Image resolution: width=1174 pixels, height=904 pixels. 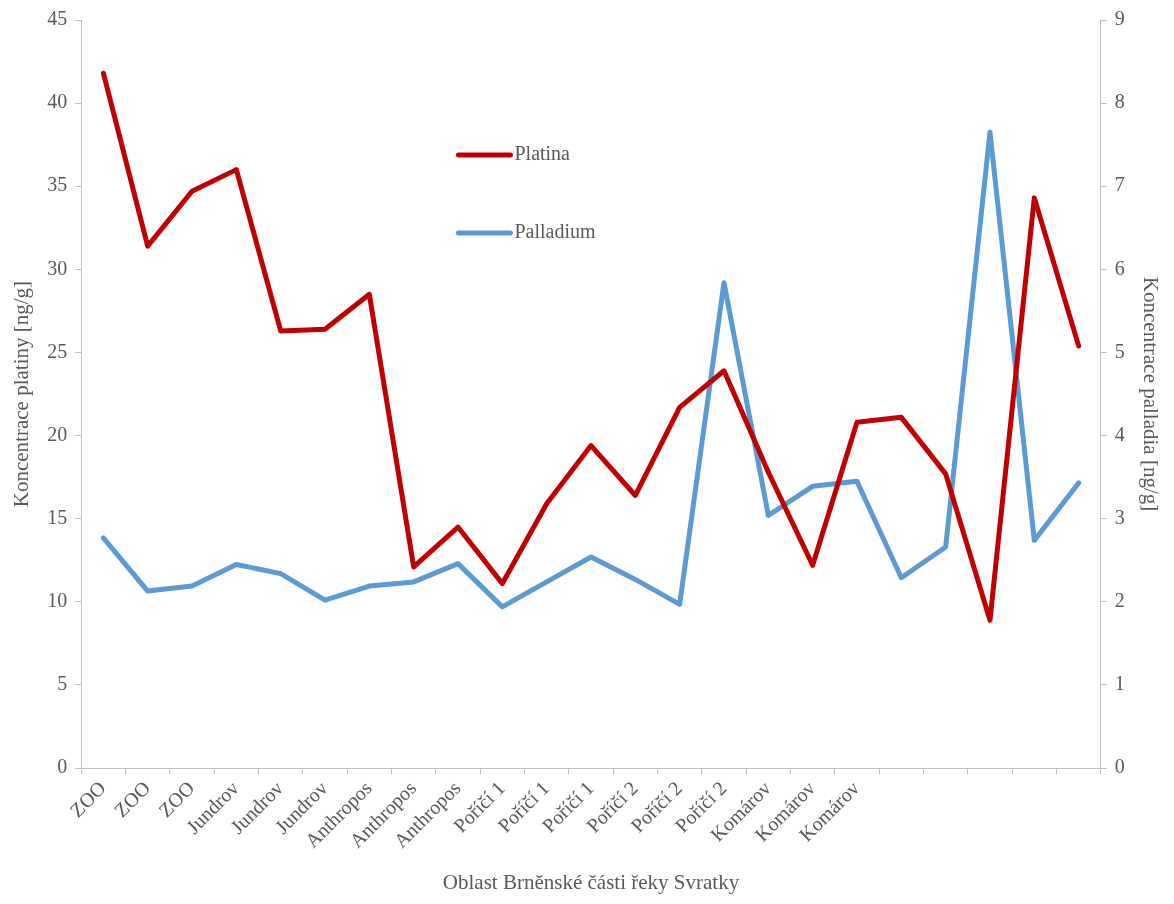 What do you see at coordinates (62, 766) in the screenshot?
I see `y-tick-label: 0` at bounding box center [62, 766].